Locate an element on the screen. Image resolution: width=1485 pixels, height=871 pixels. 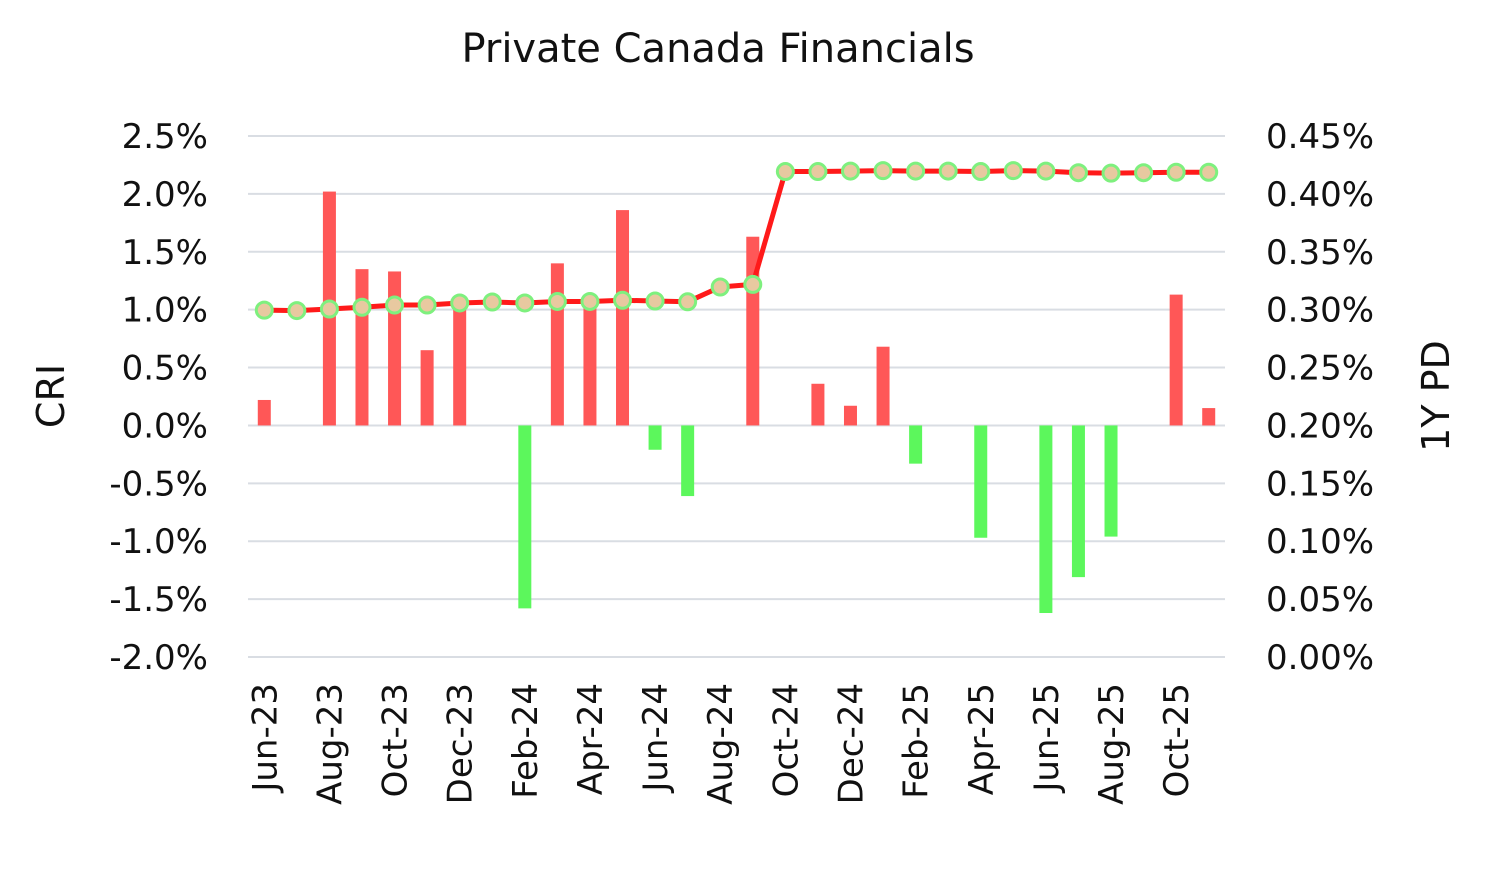
x-tick-label: Aug-23 is located at coordinates (330, 744).